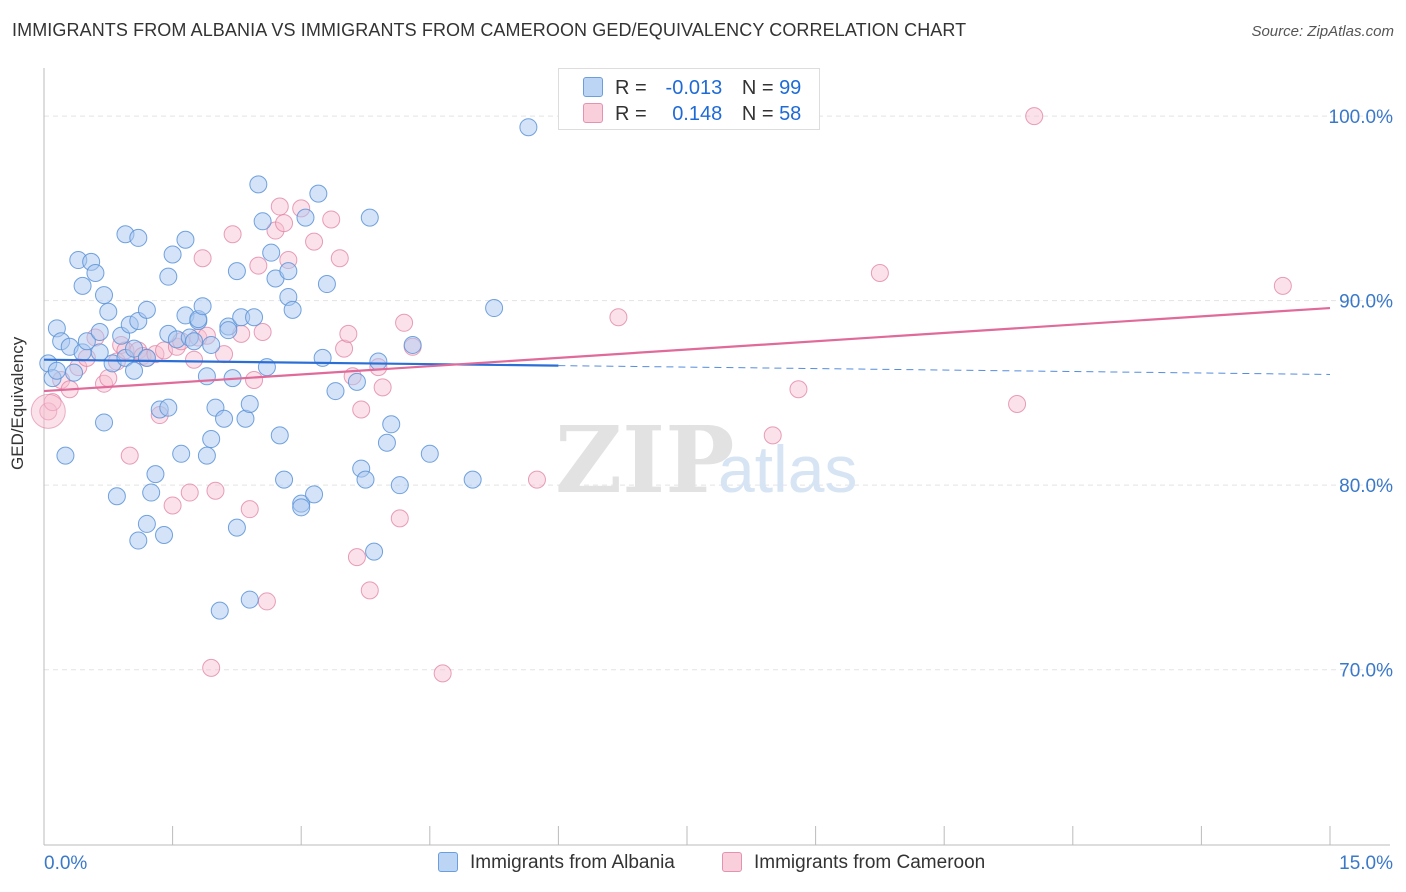 This screenshot has height=892, width=1406. I want to click on bottom-legend-cameroon-label: Immigrants from Cameroon, so click(870, 862).